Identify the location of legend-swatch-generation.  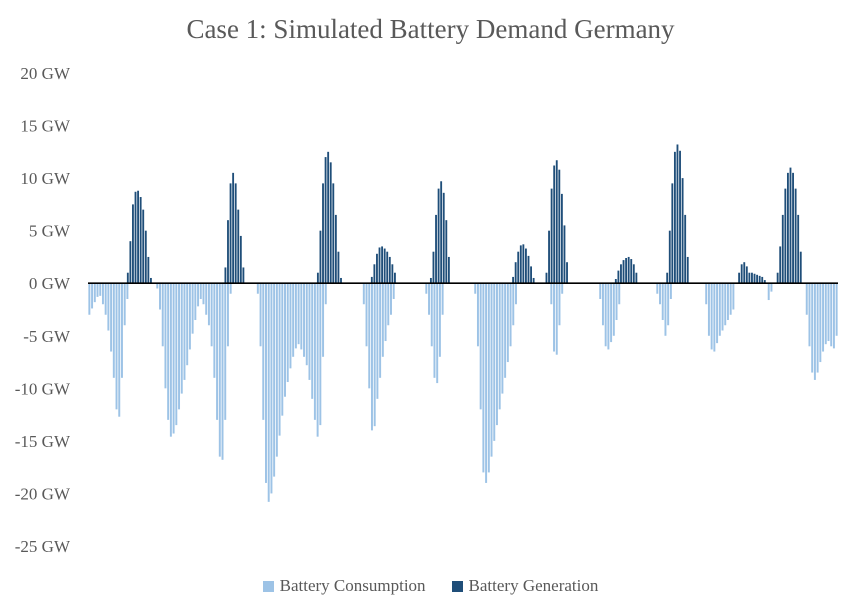
(457, 586).